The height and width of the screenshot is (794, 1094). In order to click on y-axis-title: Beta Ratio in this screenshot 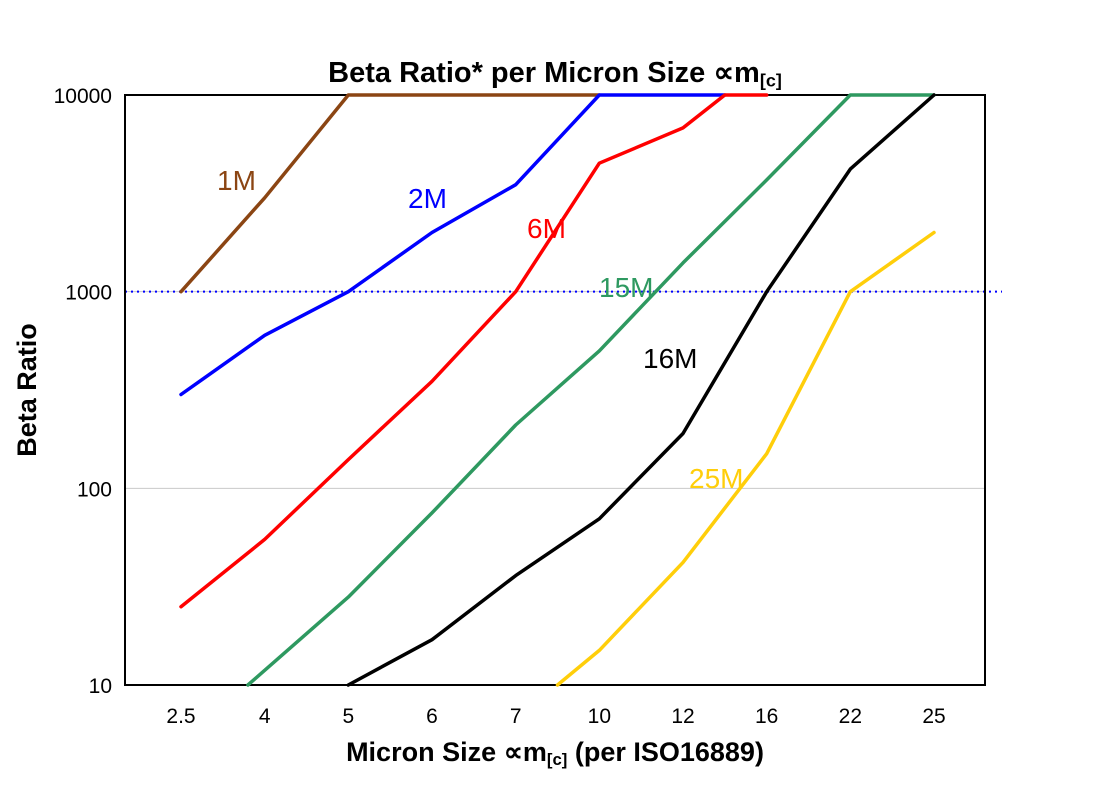, I will do `click(30, 390)`.